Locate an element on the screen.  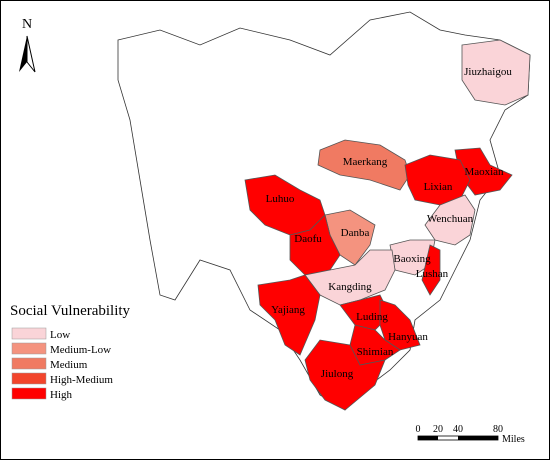
county-label: Maoxian is located at coordinates (484, 172).